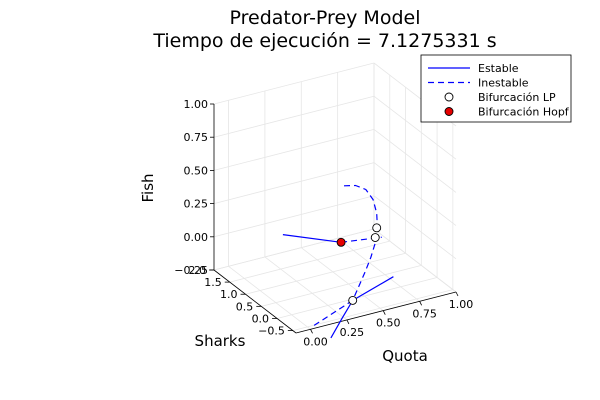 The width and height of the screenshot is (600, 400). Describe the element at coordinates (220, 341) in the screenshot. I see `y-axis-label: Sharks` at that location.